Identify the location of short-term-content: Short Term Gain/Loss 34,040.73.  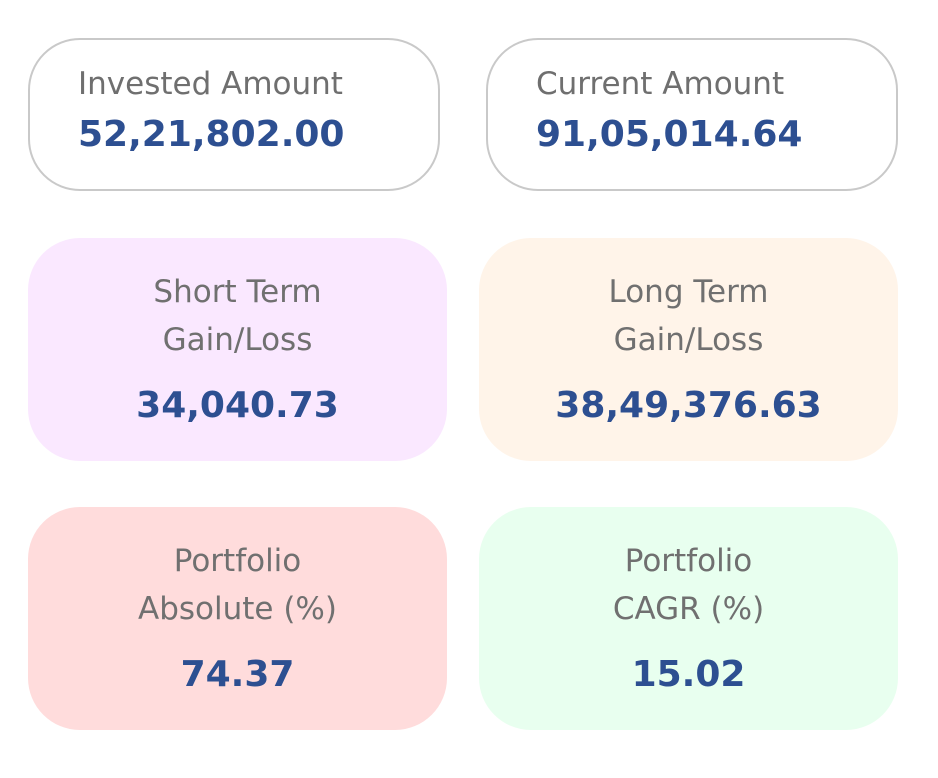
(237, 348).